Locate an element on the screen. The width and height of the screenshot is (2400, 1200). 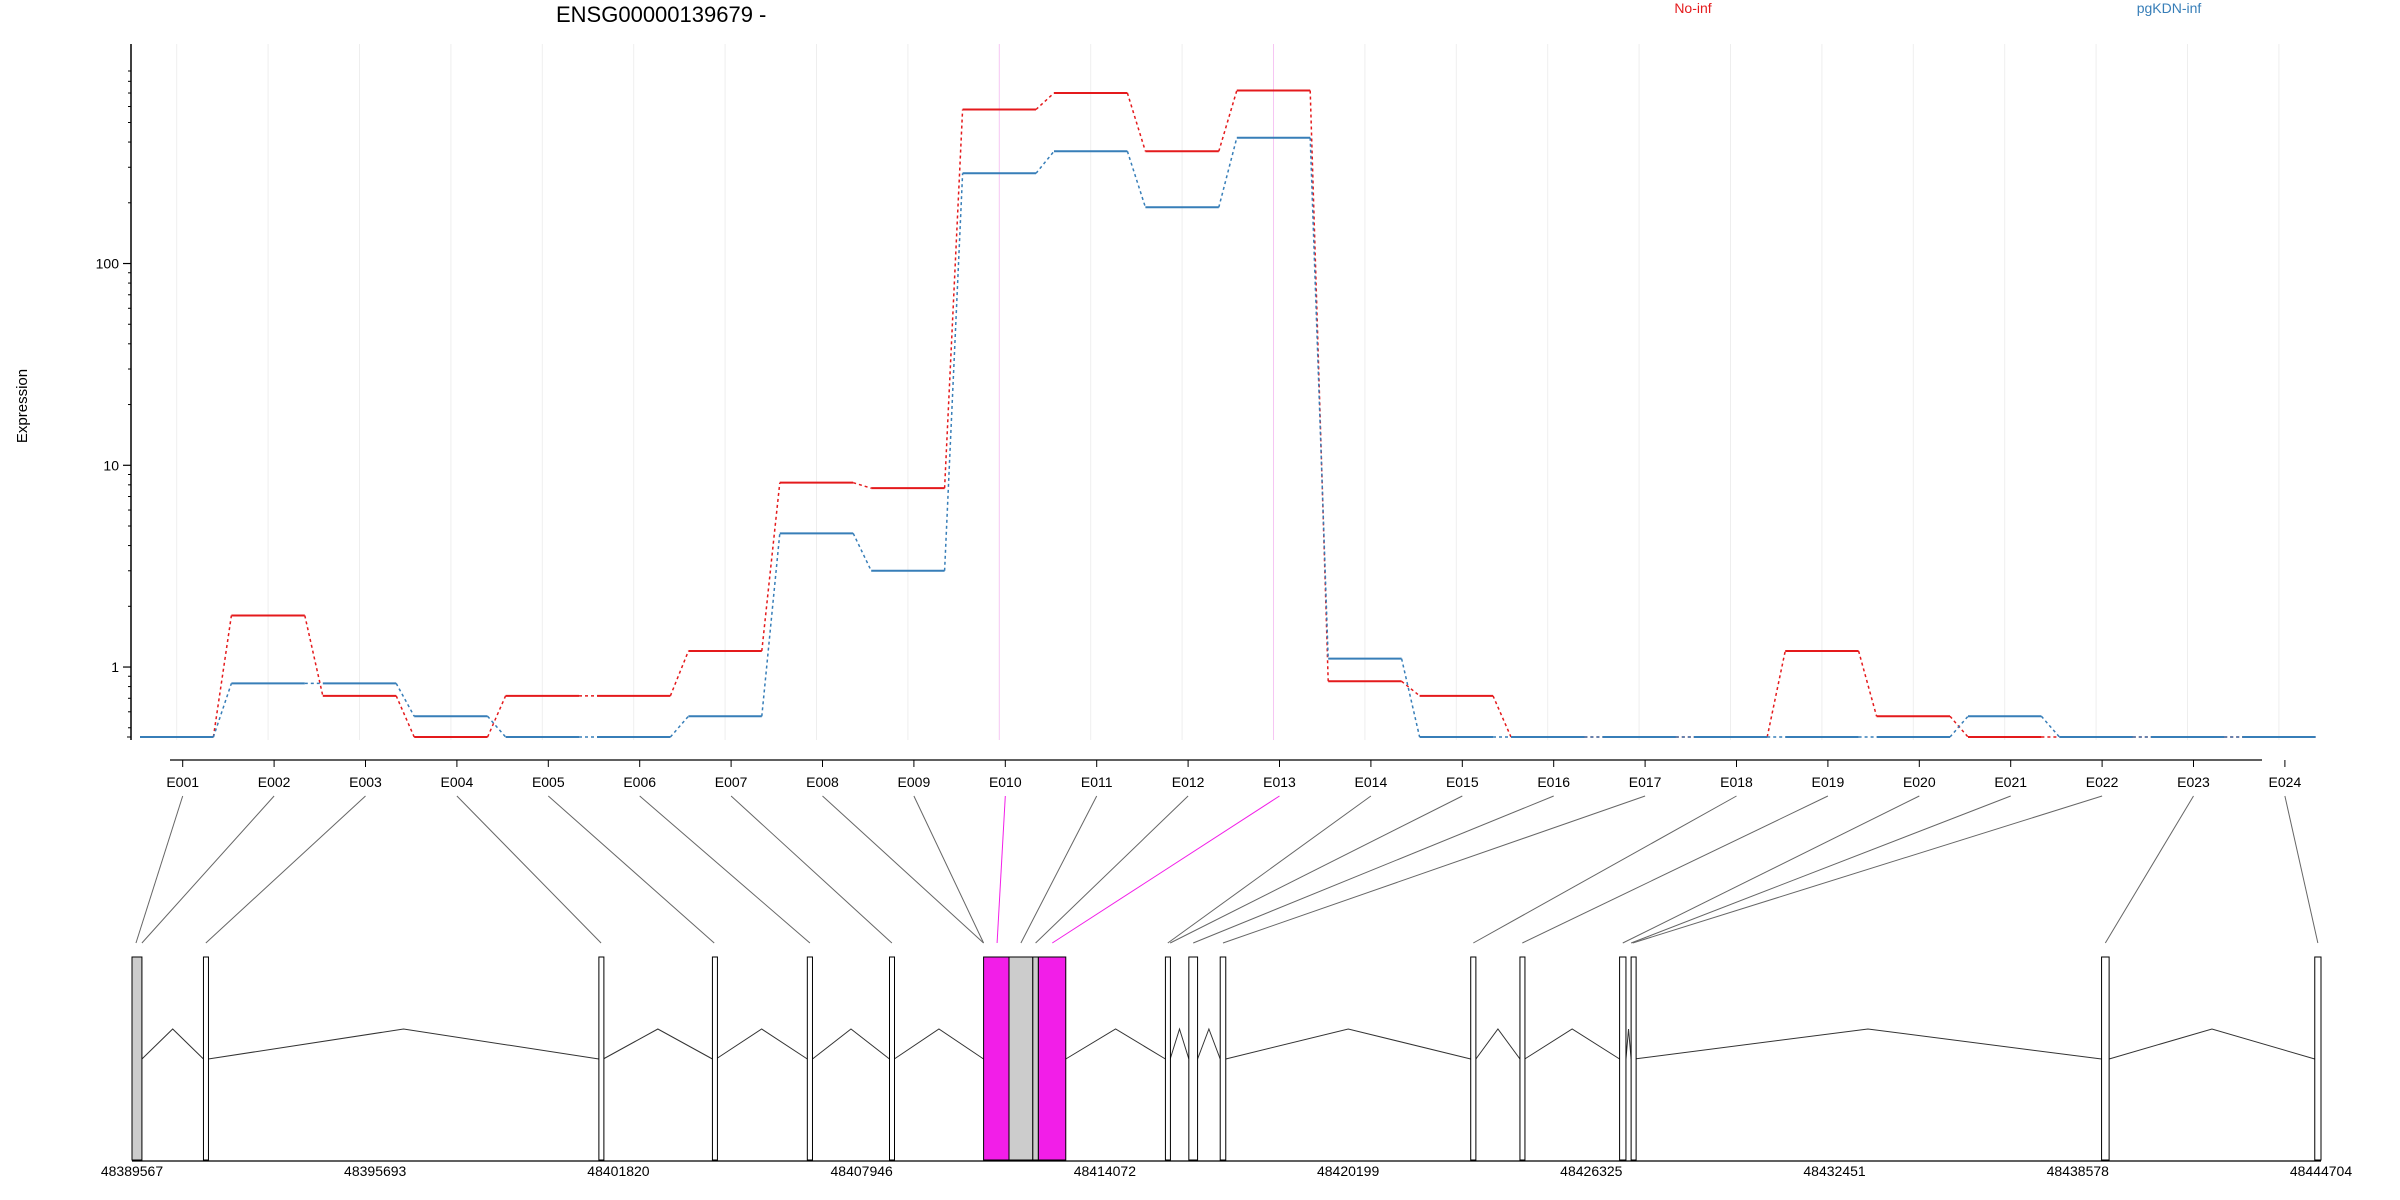
link-E003 is located at coordinates (285, 869).